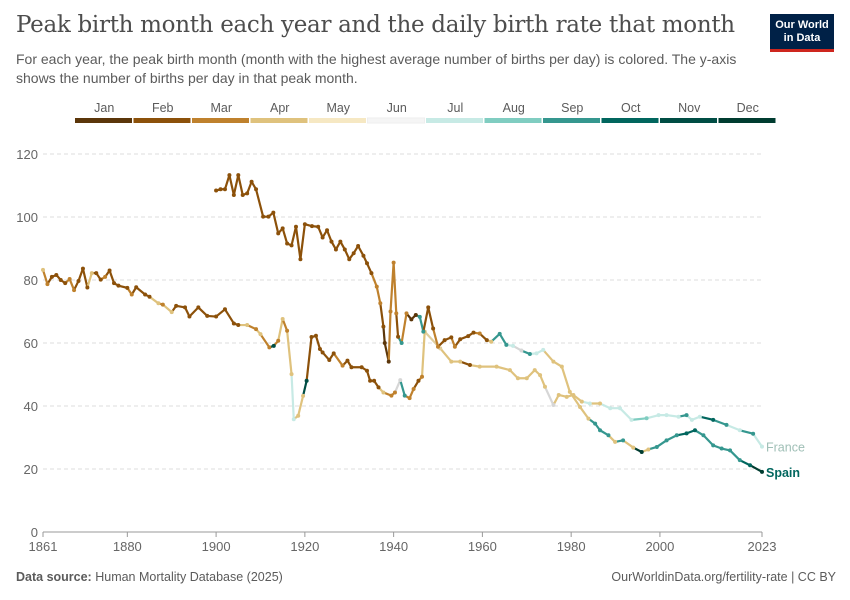 The image size is (850, 600). I want to click on source-label: Data source:, so click(54, 577).